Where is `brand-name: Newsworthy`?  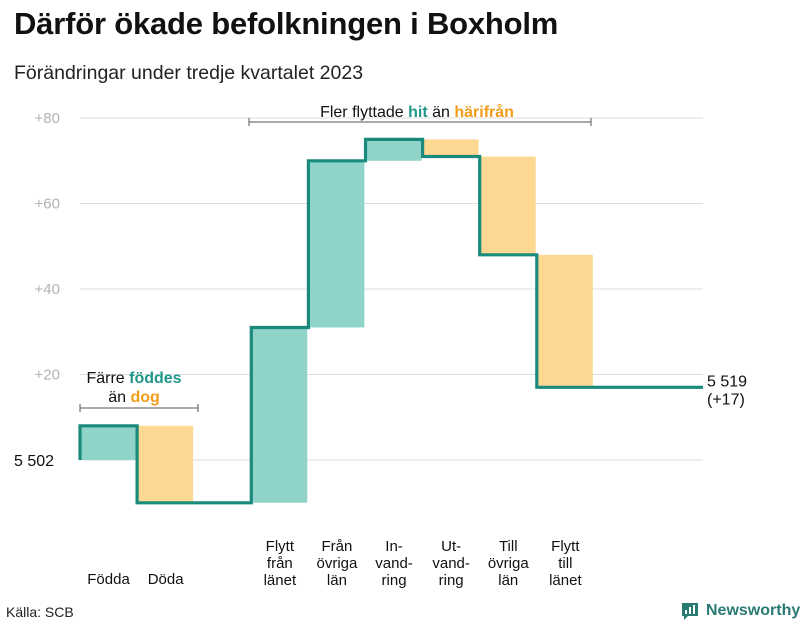
brand-name: Newsworthy is located at coordinates (753, 610).